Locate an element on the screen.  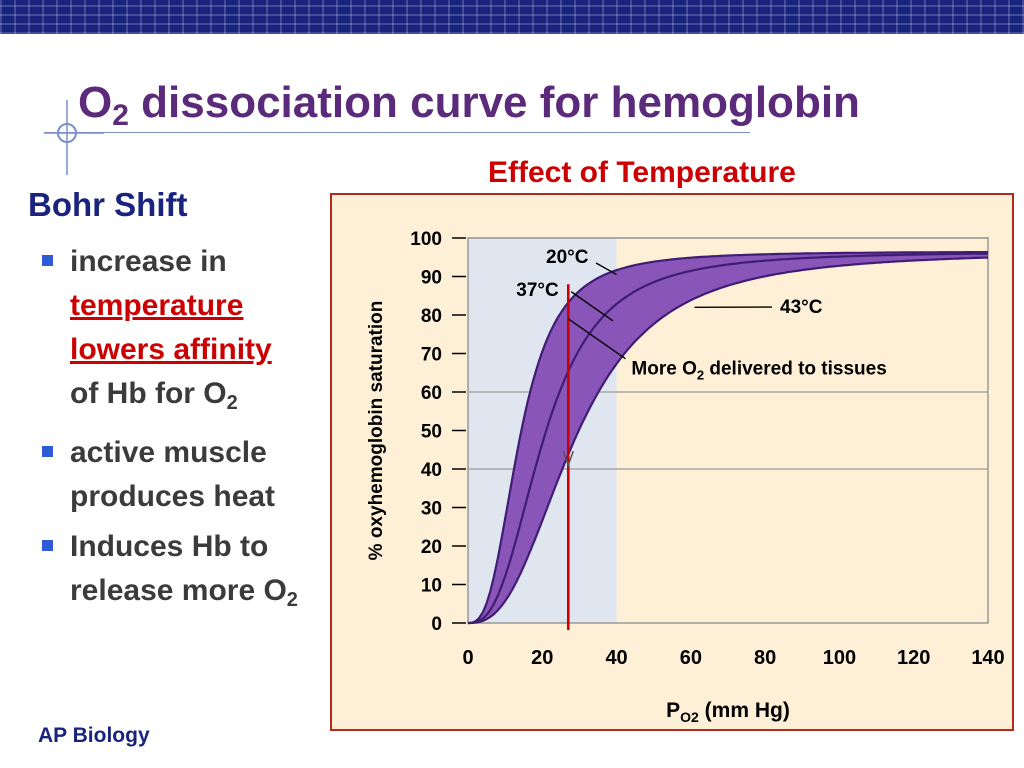
annotation-delivery-pointer is located at coordinates (596, 339).